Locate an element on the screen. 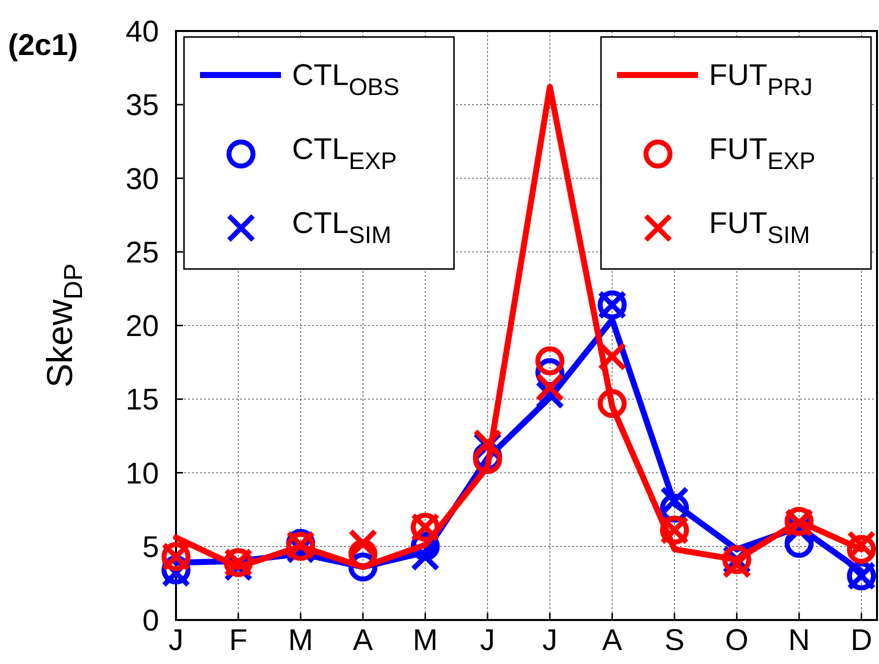 The image size is (879, 664). y-tick-label: 0 is located at coordinates (150, 621).